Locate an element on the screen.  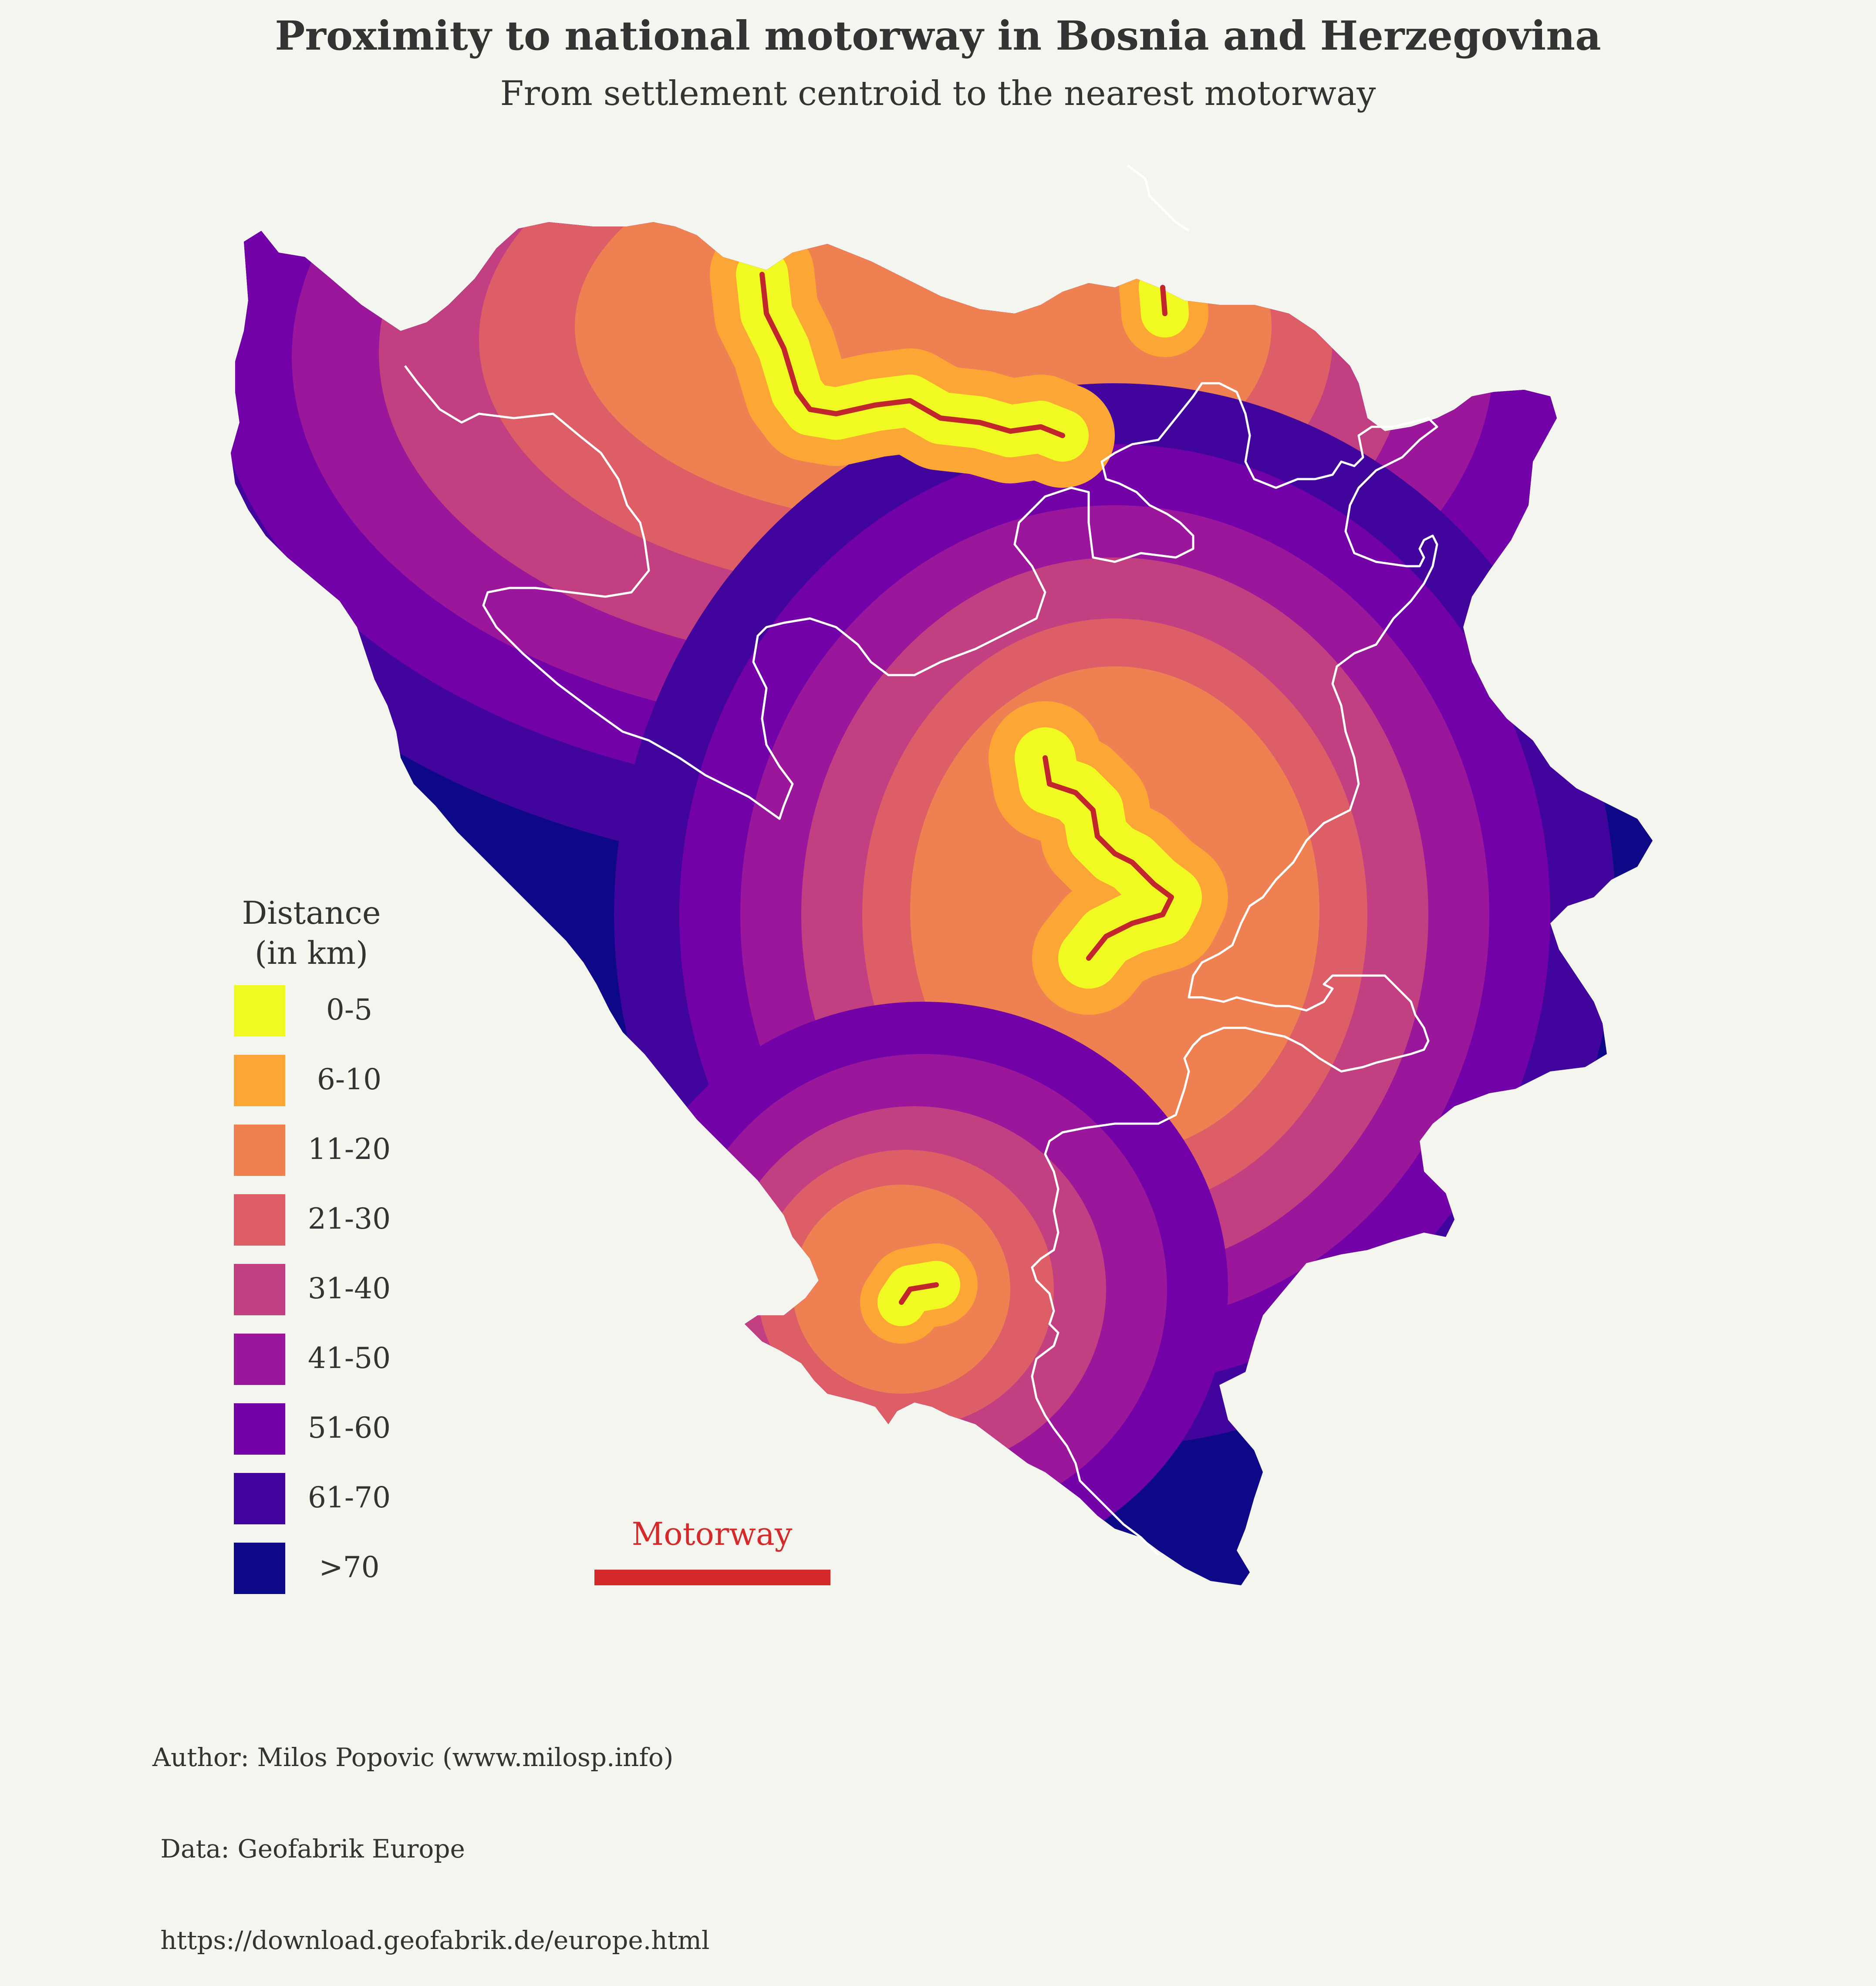
credits-data: Data: Geofabrik Europe is located at coordinates (308, 1849).